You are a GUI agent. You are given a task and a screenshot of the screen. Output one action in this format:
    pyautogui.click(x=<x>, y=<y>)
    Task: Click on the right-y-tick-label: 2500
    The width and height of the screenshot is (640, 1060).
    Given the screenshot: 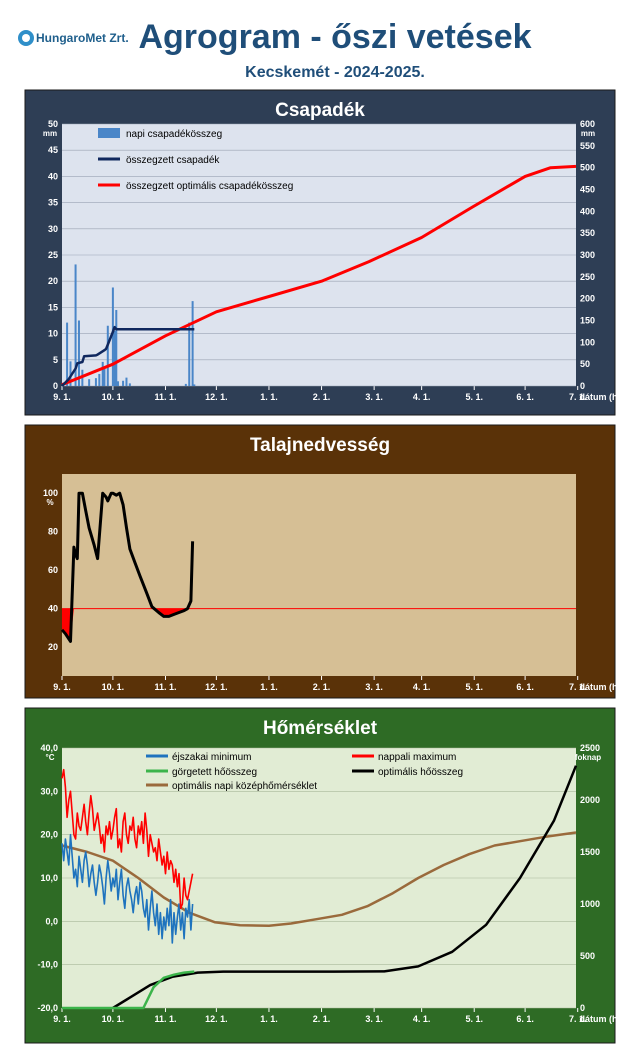 What is the action you would take?
    pyautogui.click(x=590, y=748)
    